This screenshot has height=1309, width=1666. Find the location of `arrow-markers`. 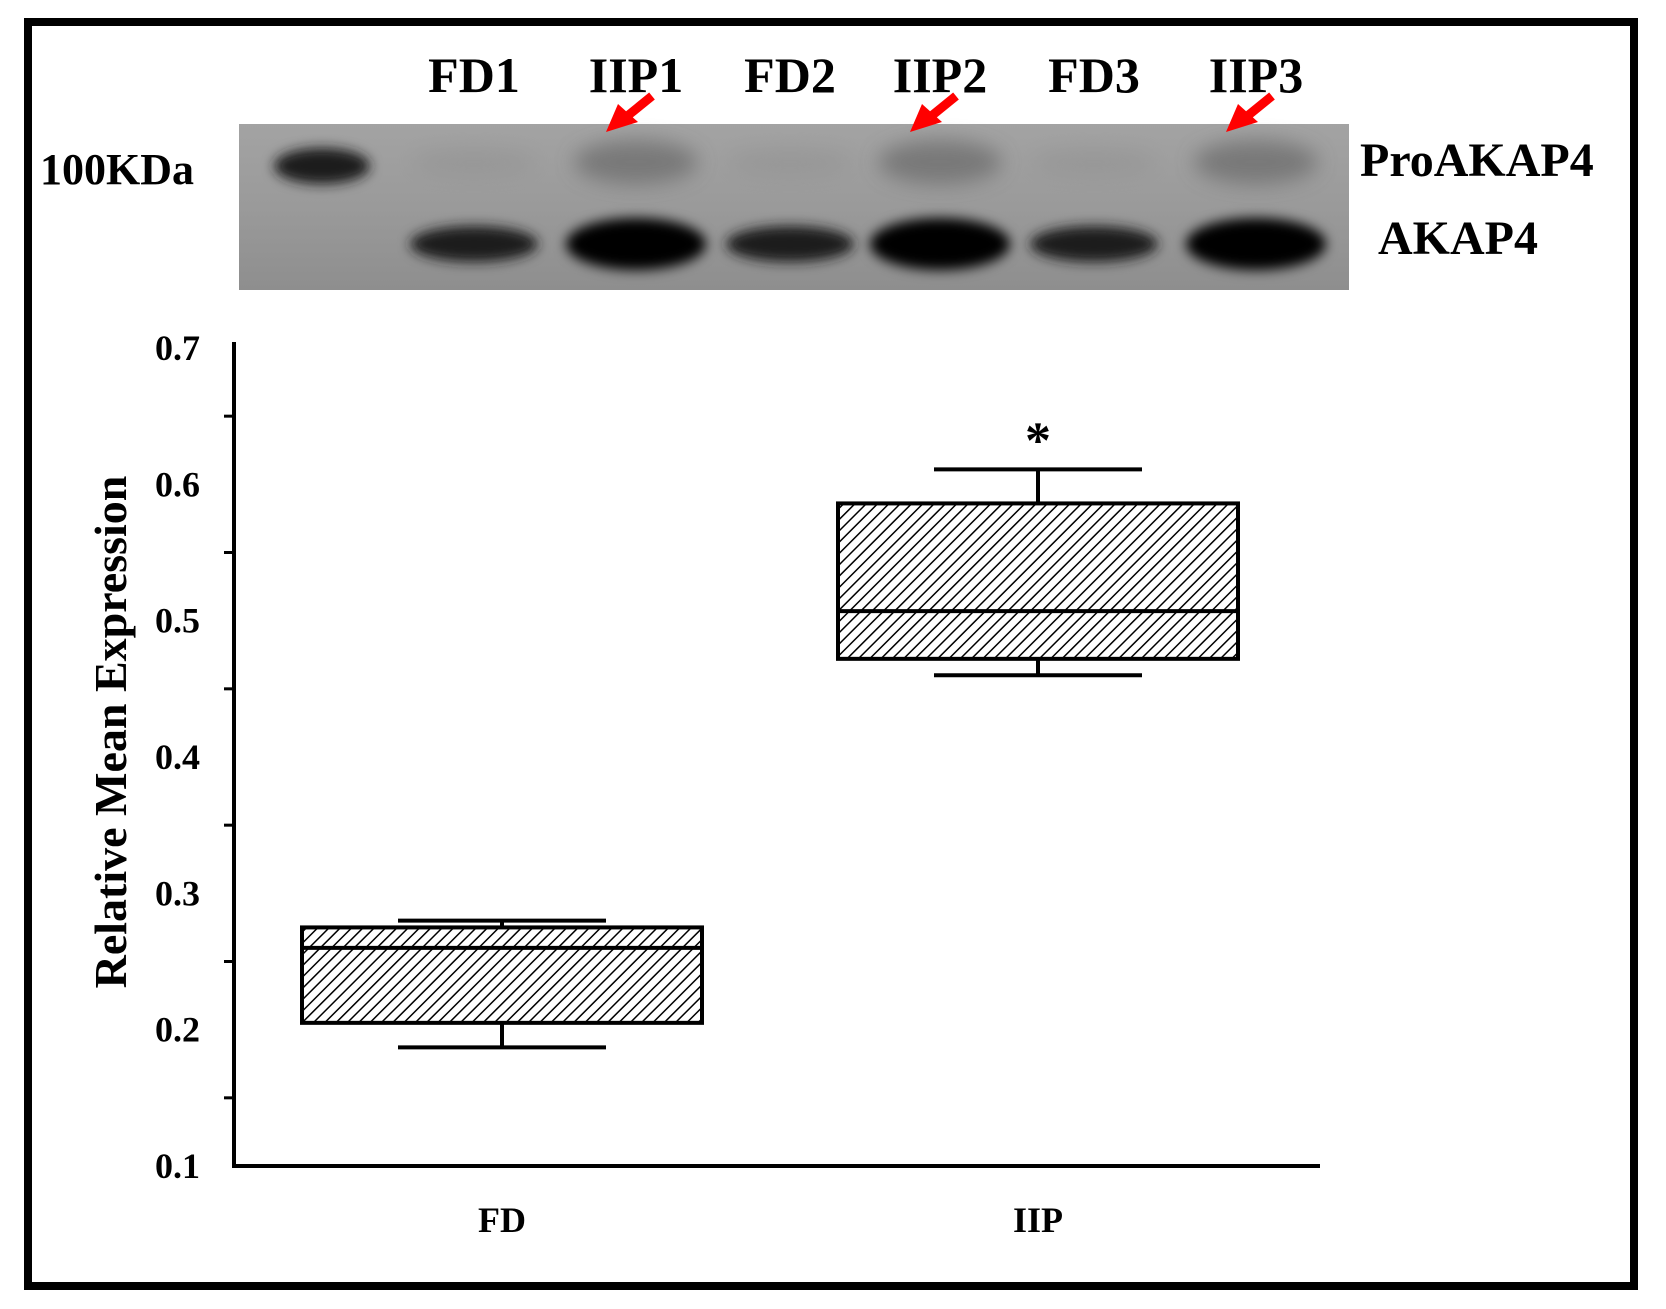

arrow-markers is located at coordinates (940, 112).